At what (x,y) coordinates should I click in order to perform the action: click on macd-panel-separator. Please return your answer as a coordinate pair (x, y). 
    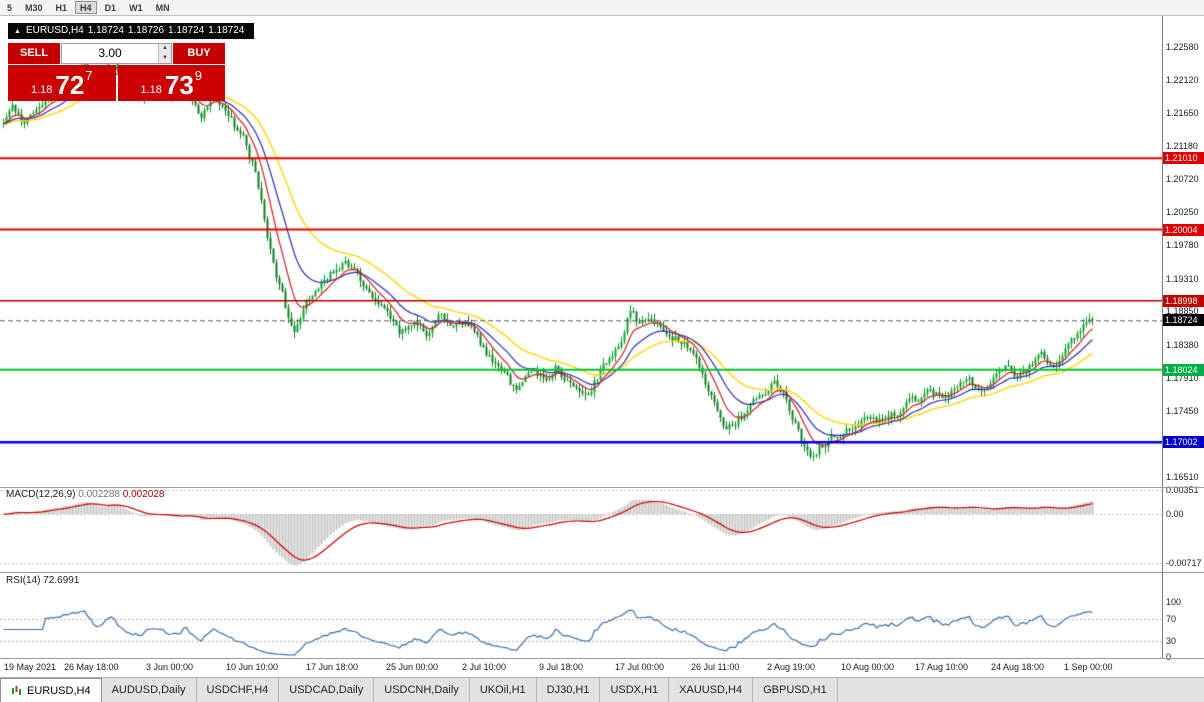
    Looking at the image, I should click on (602, 487).